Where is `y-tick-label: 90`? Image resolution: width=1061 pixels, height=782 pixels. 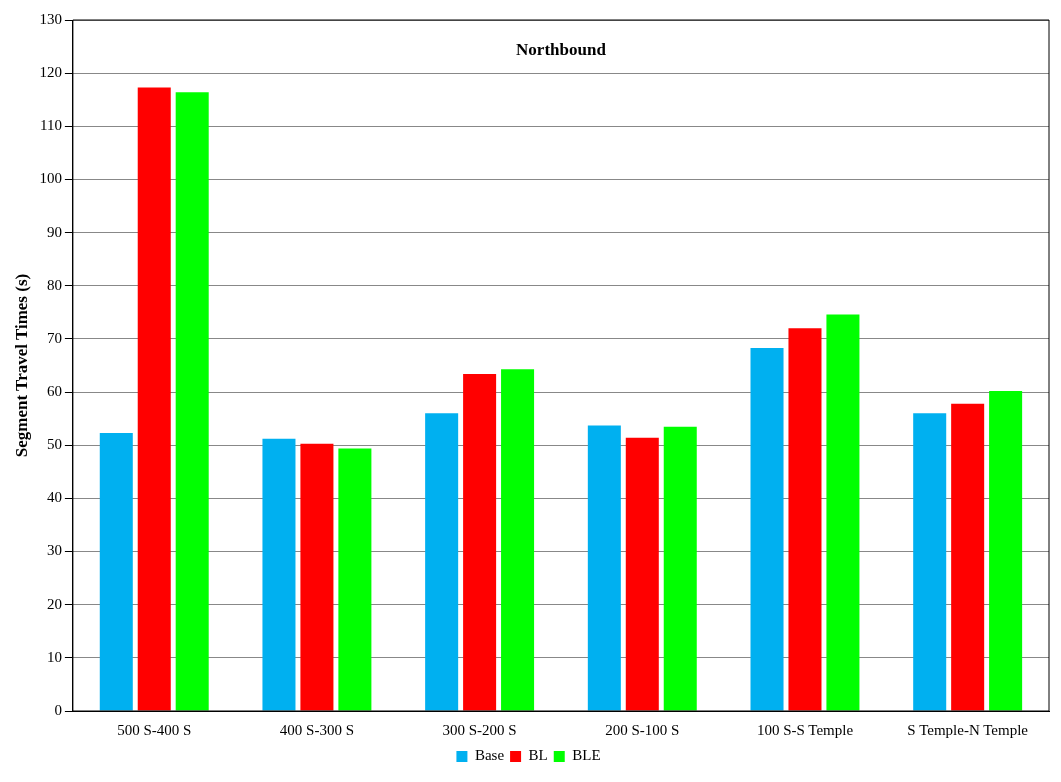
y-tick-label: 90 is located at coordinates (54, 231).